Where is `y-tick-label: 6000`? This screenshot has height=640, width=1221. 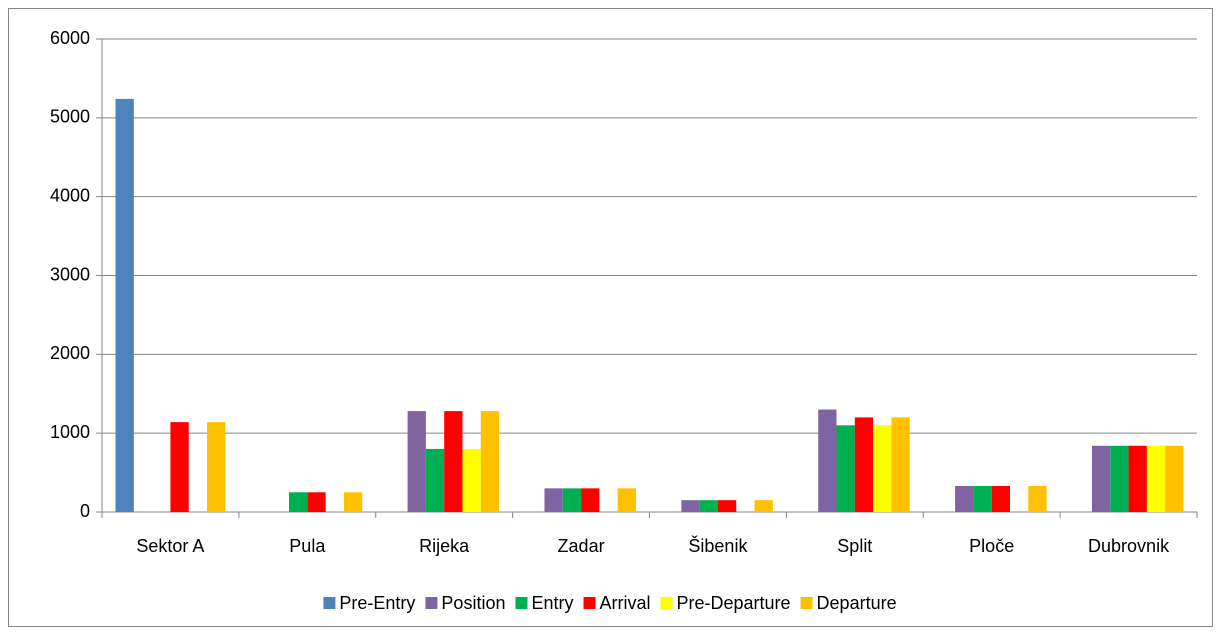 y-tick-label: 6000 is located at coordinates (70, 38).